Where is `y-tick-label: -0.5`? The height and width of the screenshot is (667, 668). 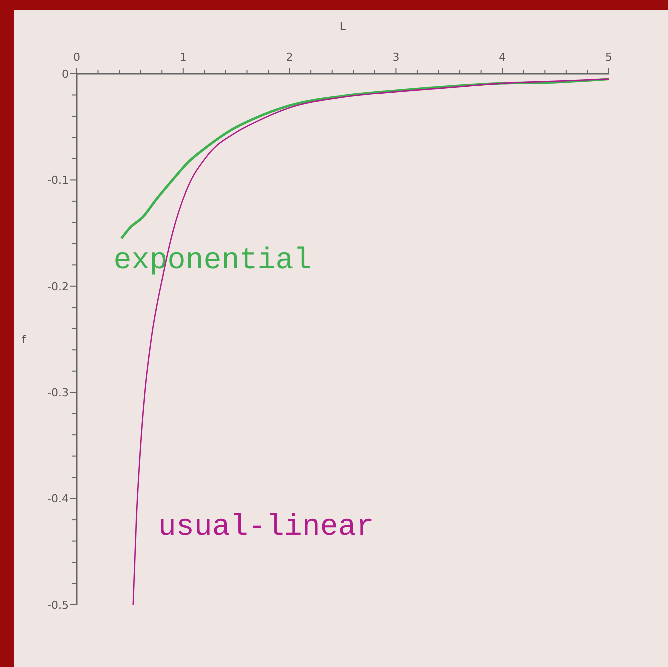
y-tick-label: -0.5 is located at coordinates (58, 605).